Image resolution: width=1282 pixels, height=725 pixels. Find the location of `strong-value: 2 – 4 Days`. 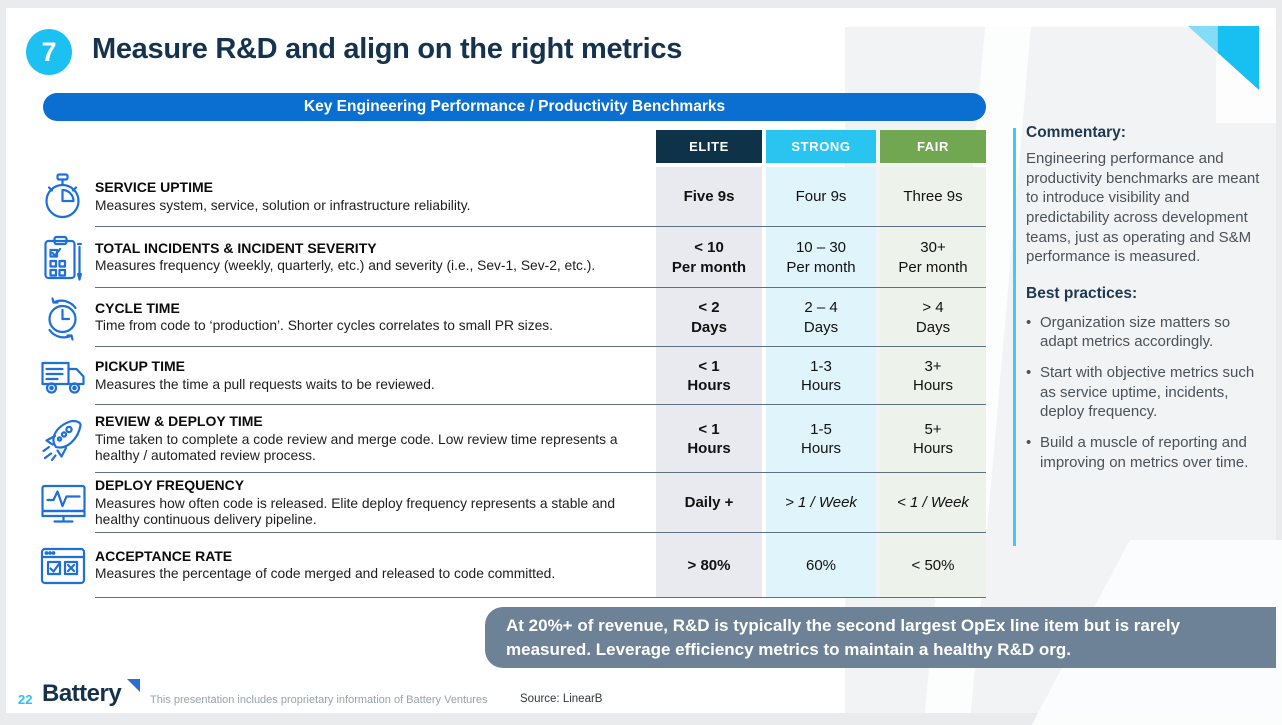

strong-value: 2 – 4 Days is located at coordinates (821, 317).